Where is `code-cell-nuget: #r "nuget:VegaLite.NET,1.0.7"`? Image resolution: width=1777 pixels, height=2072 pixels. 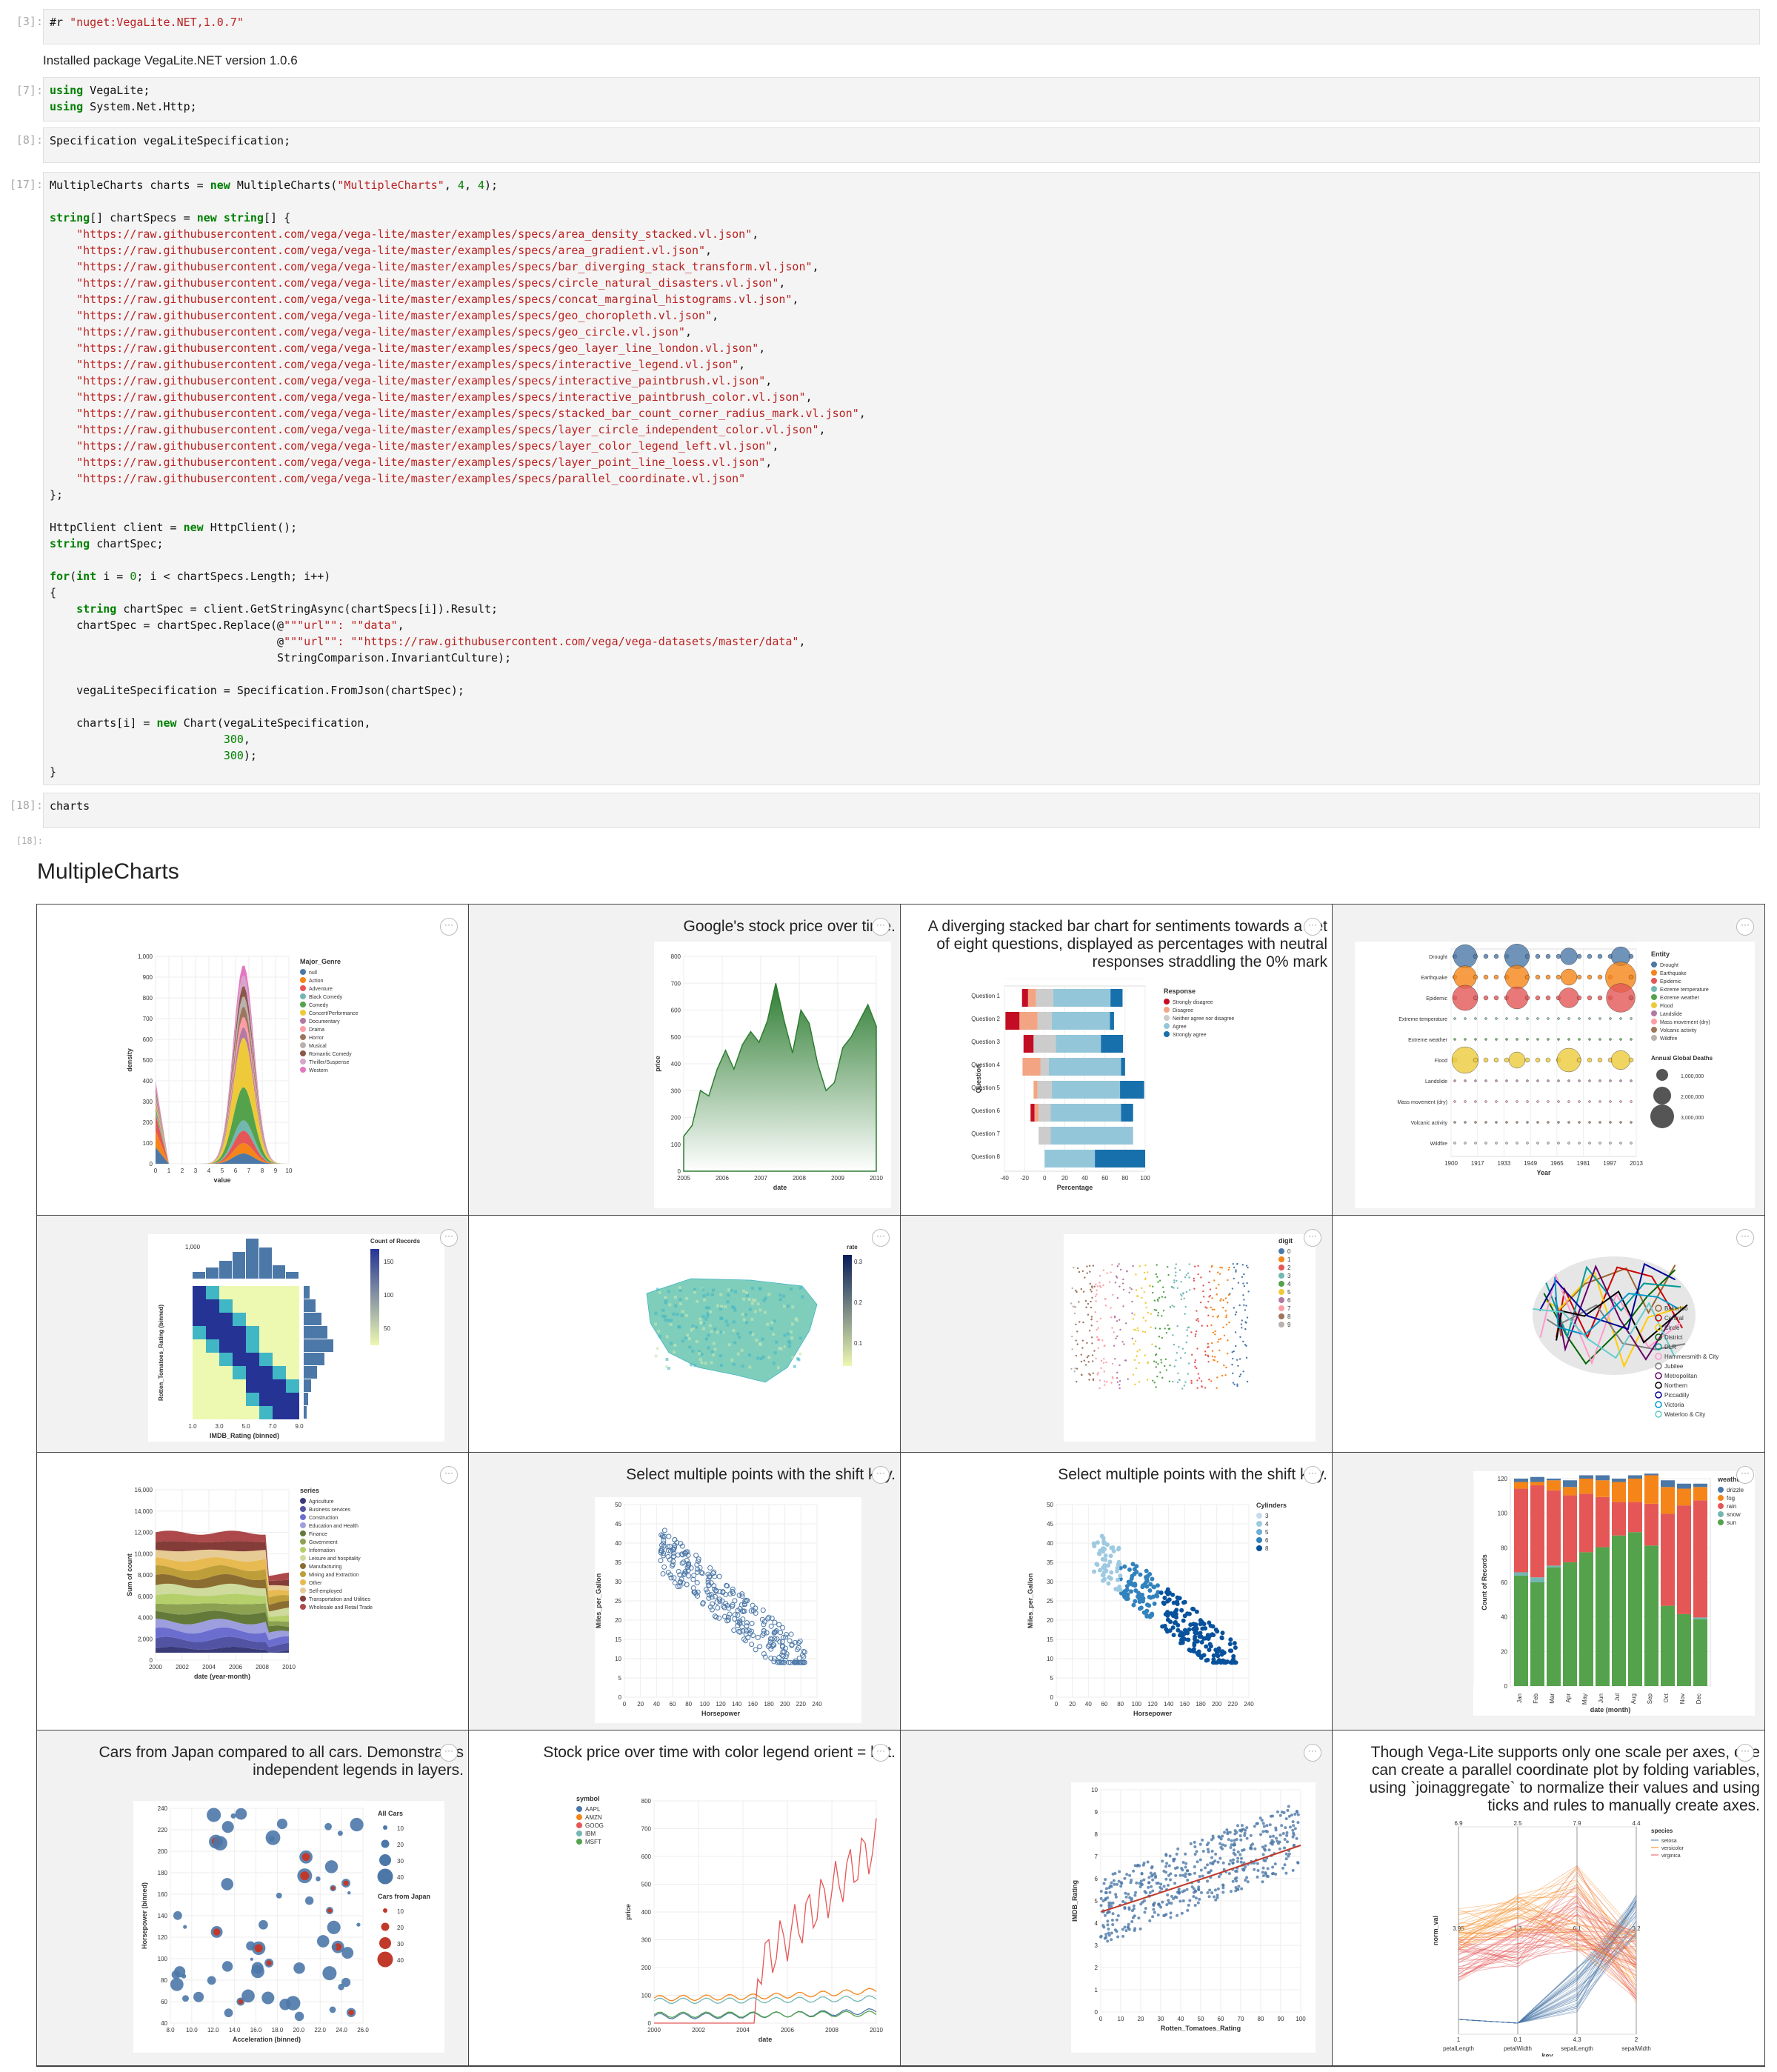
code-cell-nuget: #r "nuget:VegaLite.NET,1.0.7" is located at coordinates (901, 26).